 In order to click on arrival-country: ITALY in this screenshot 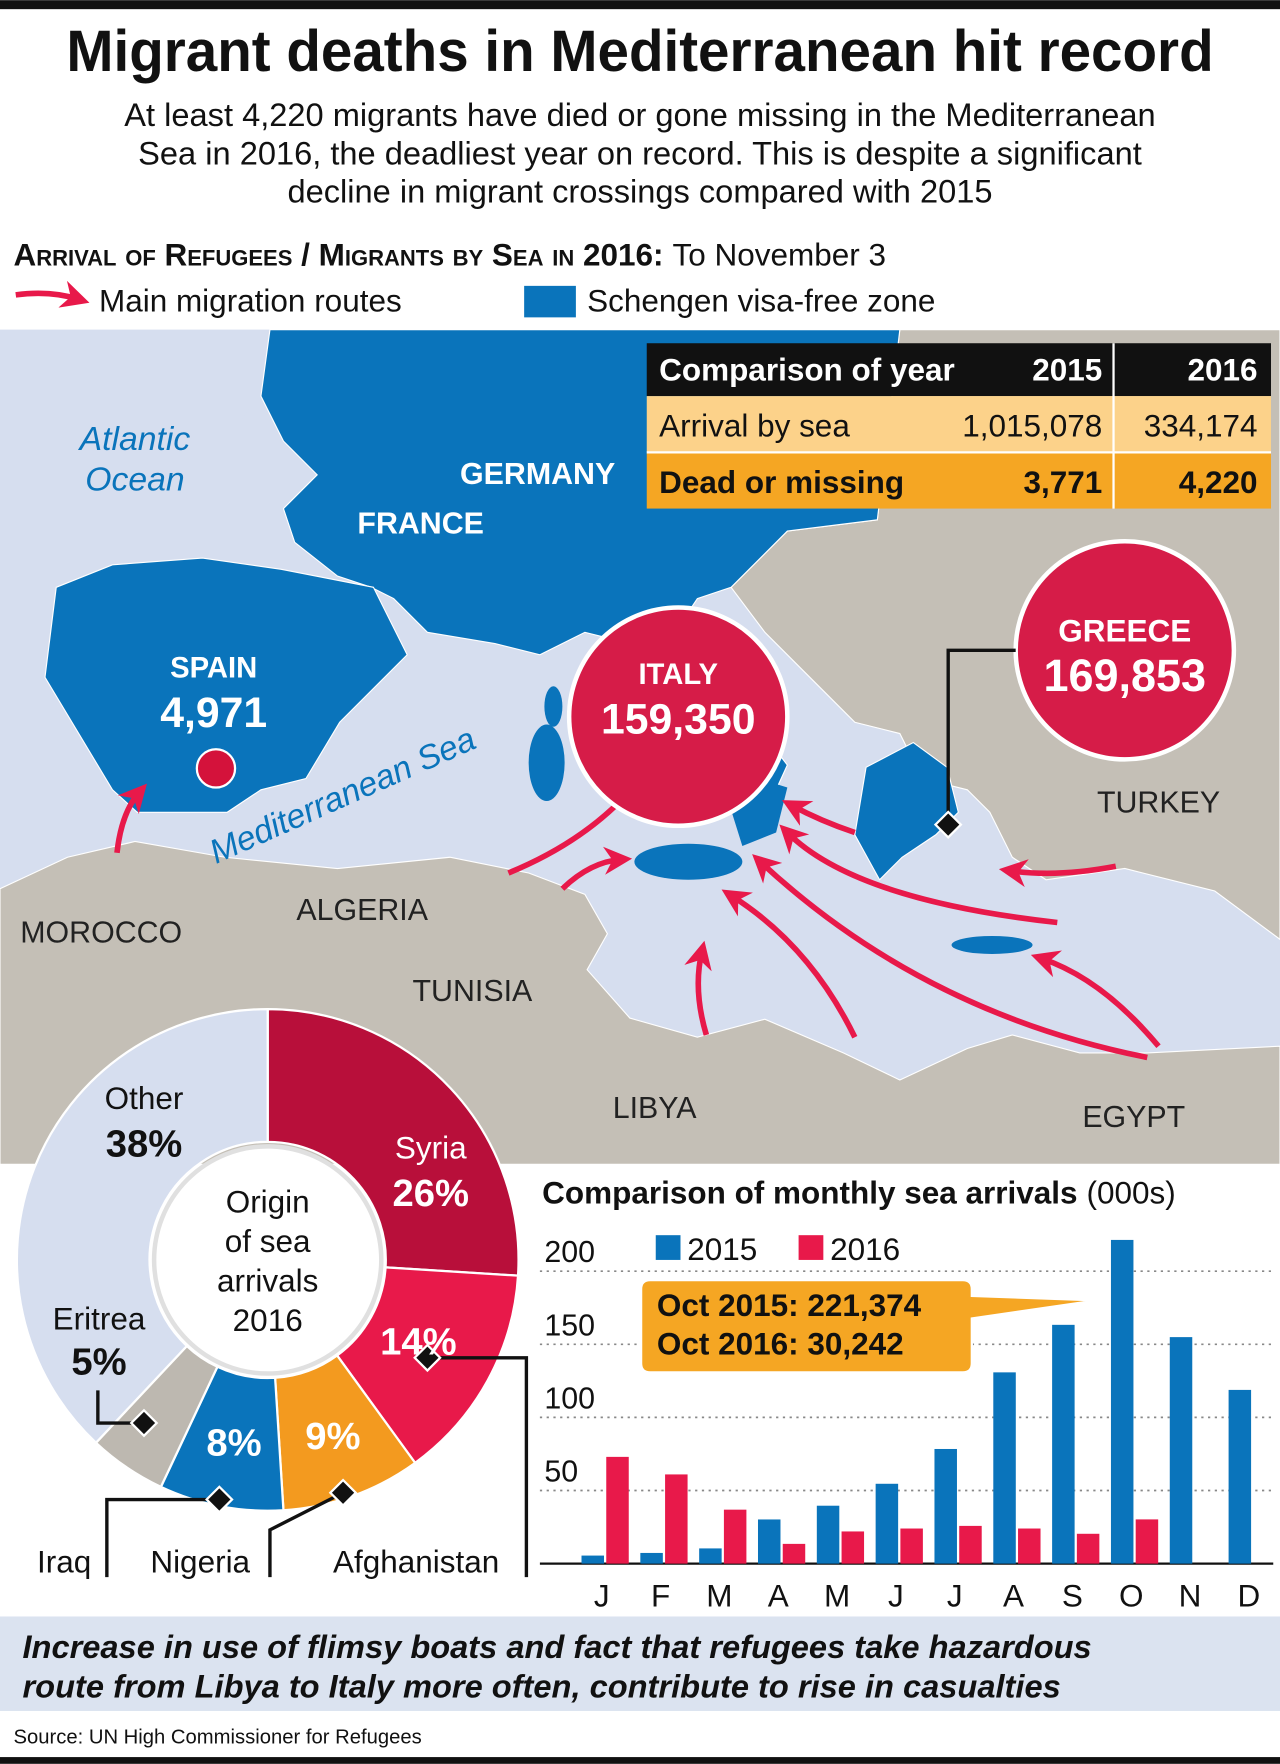, I will do `click(678, 675)`.